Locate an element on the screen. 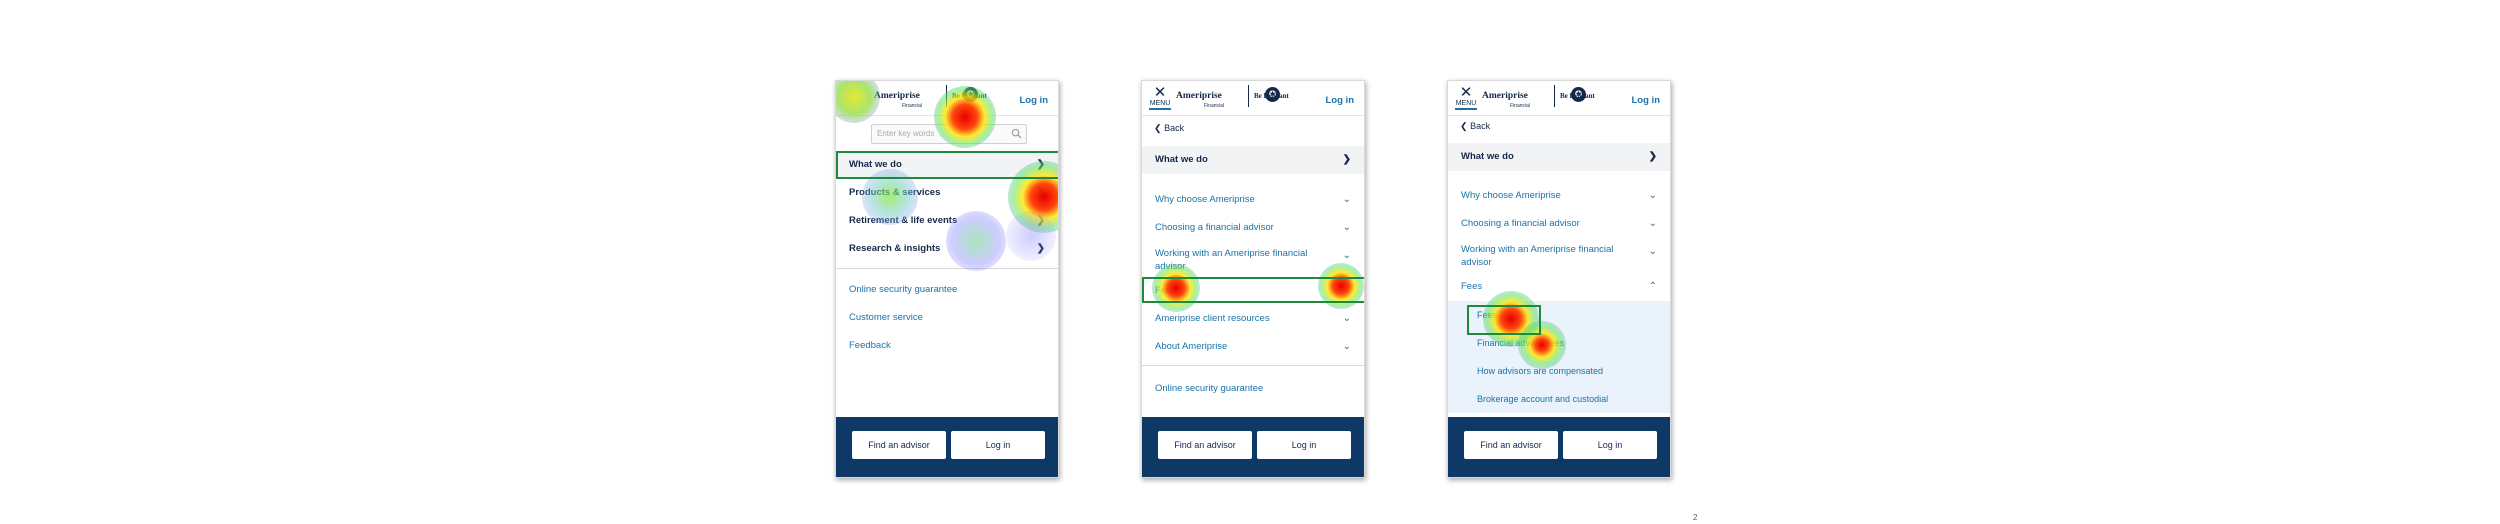  link-label: Feedback is located at coordinates (870, 345).